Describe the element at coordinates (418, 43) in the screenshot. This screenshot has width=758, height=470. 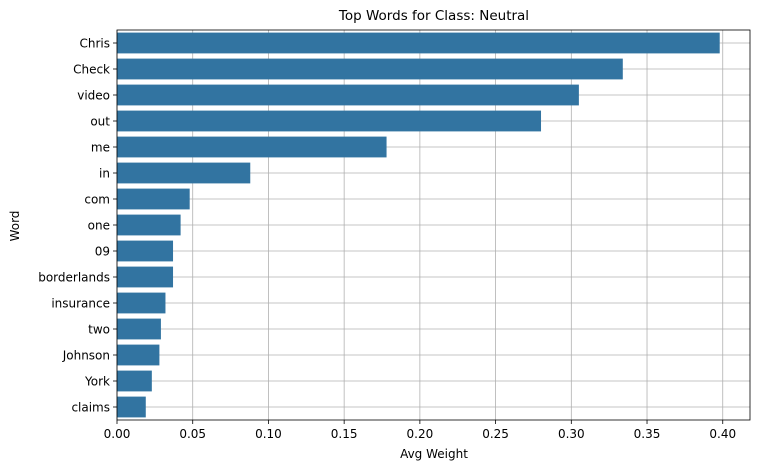
I see `bar-chris` at that location.